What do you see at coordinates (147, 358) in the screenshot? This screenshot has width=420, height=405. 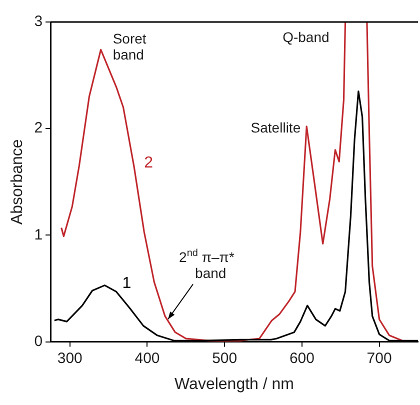 I see `x-tick-label: 400` at bounding box center [147, 358].